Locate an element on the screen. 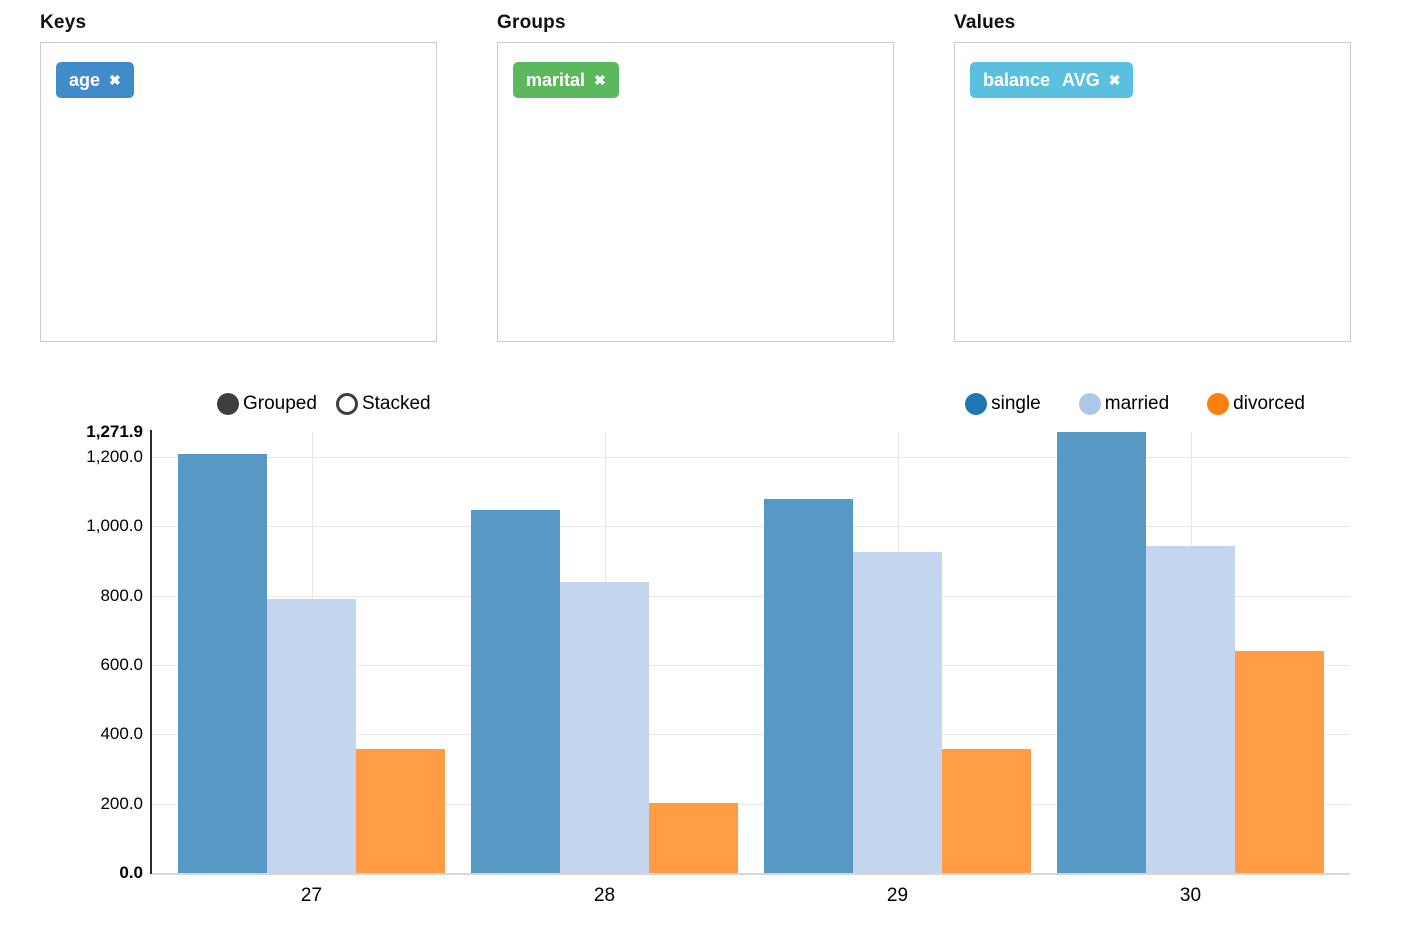  chart-legend: single married divorced is located at coordinates (1135, 404).